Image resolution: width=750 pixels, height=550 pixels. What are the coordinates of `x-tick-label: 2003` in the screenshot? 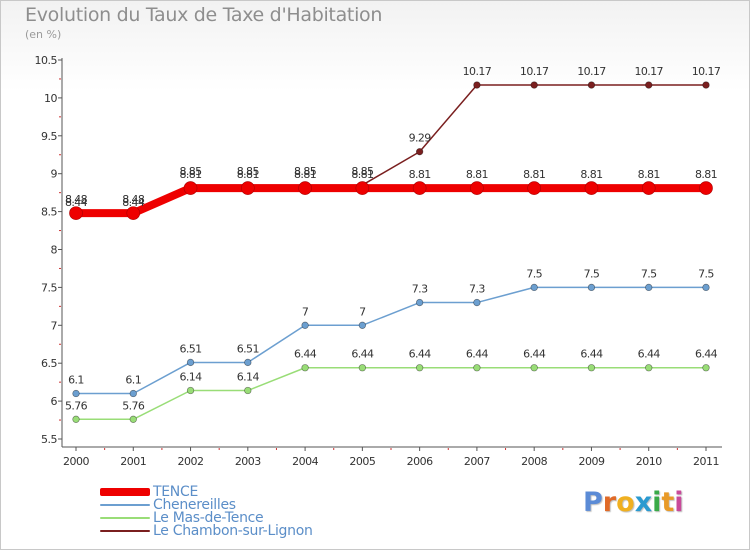 It's located at (248, 461).